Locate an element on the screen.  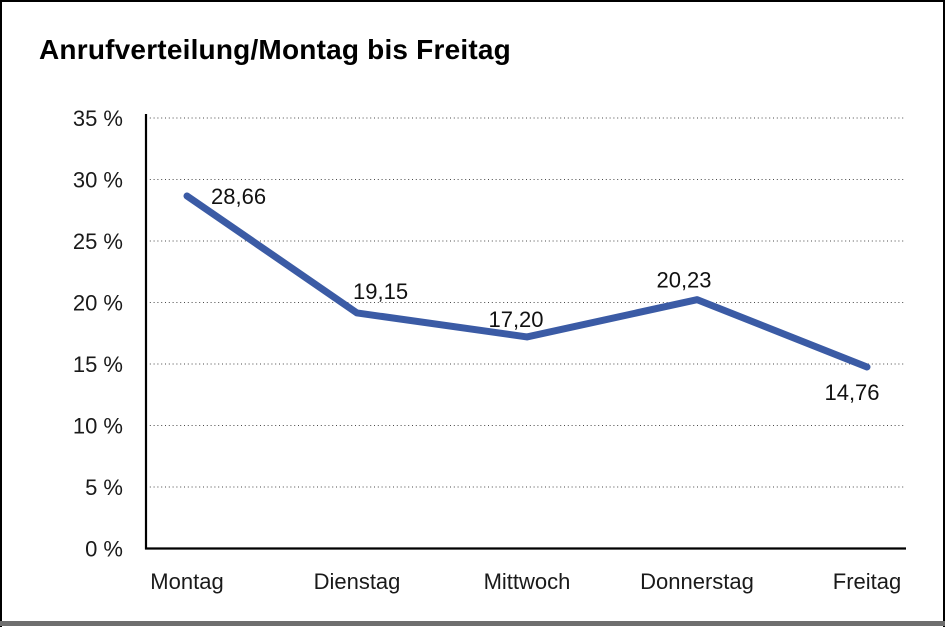
x-axis-category-label: Mittwoch is located at coordinates (527, 581).